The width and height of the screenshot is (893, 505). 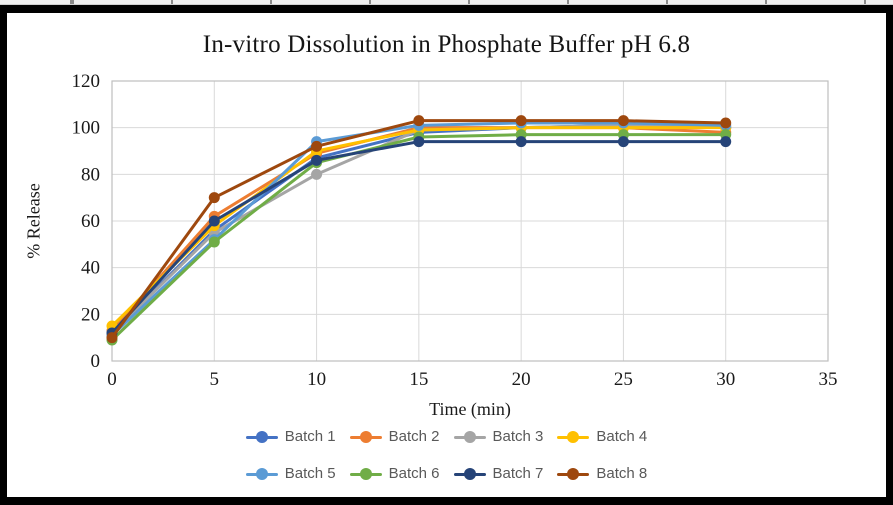 I want to click on legend-label: Batch 4, so click(x=622, y=436).